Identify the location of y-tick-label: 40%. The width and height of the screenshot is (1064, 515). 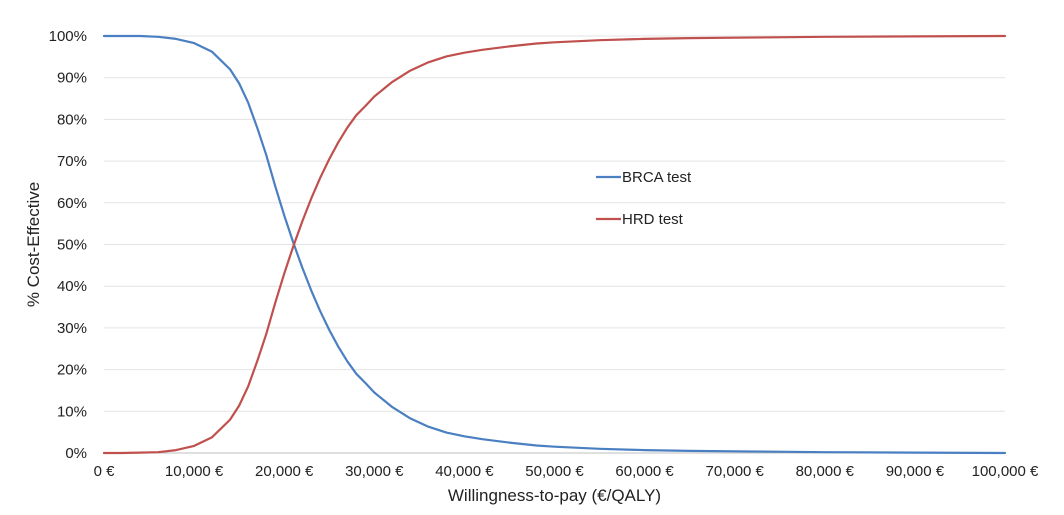
(72, 286).